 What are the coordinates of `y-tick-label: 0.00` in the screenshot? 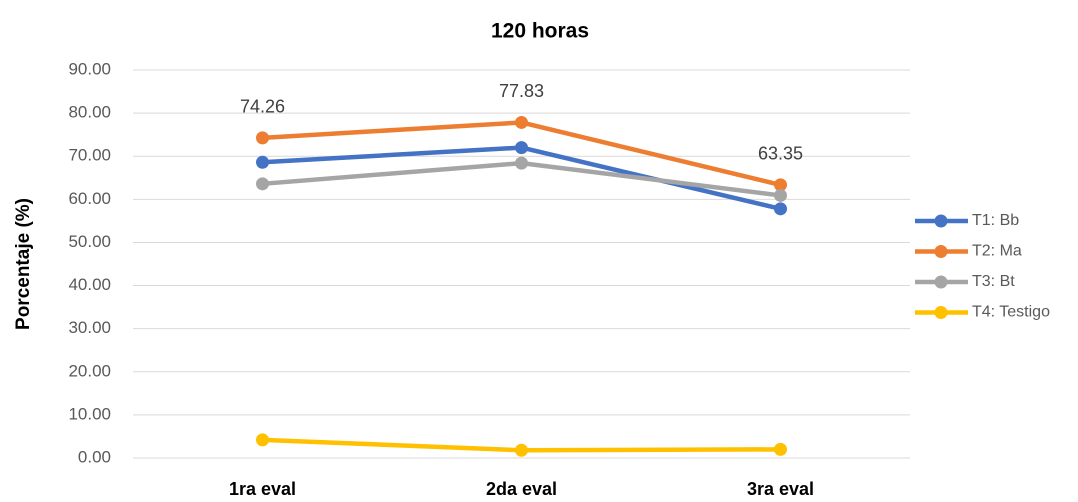 It's located at (94, 456).